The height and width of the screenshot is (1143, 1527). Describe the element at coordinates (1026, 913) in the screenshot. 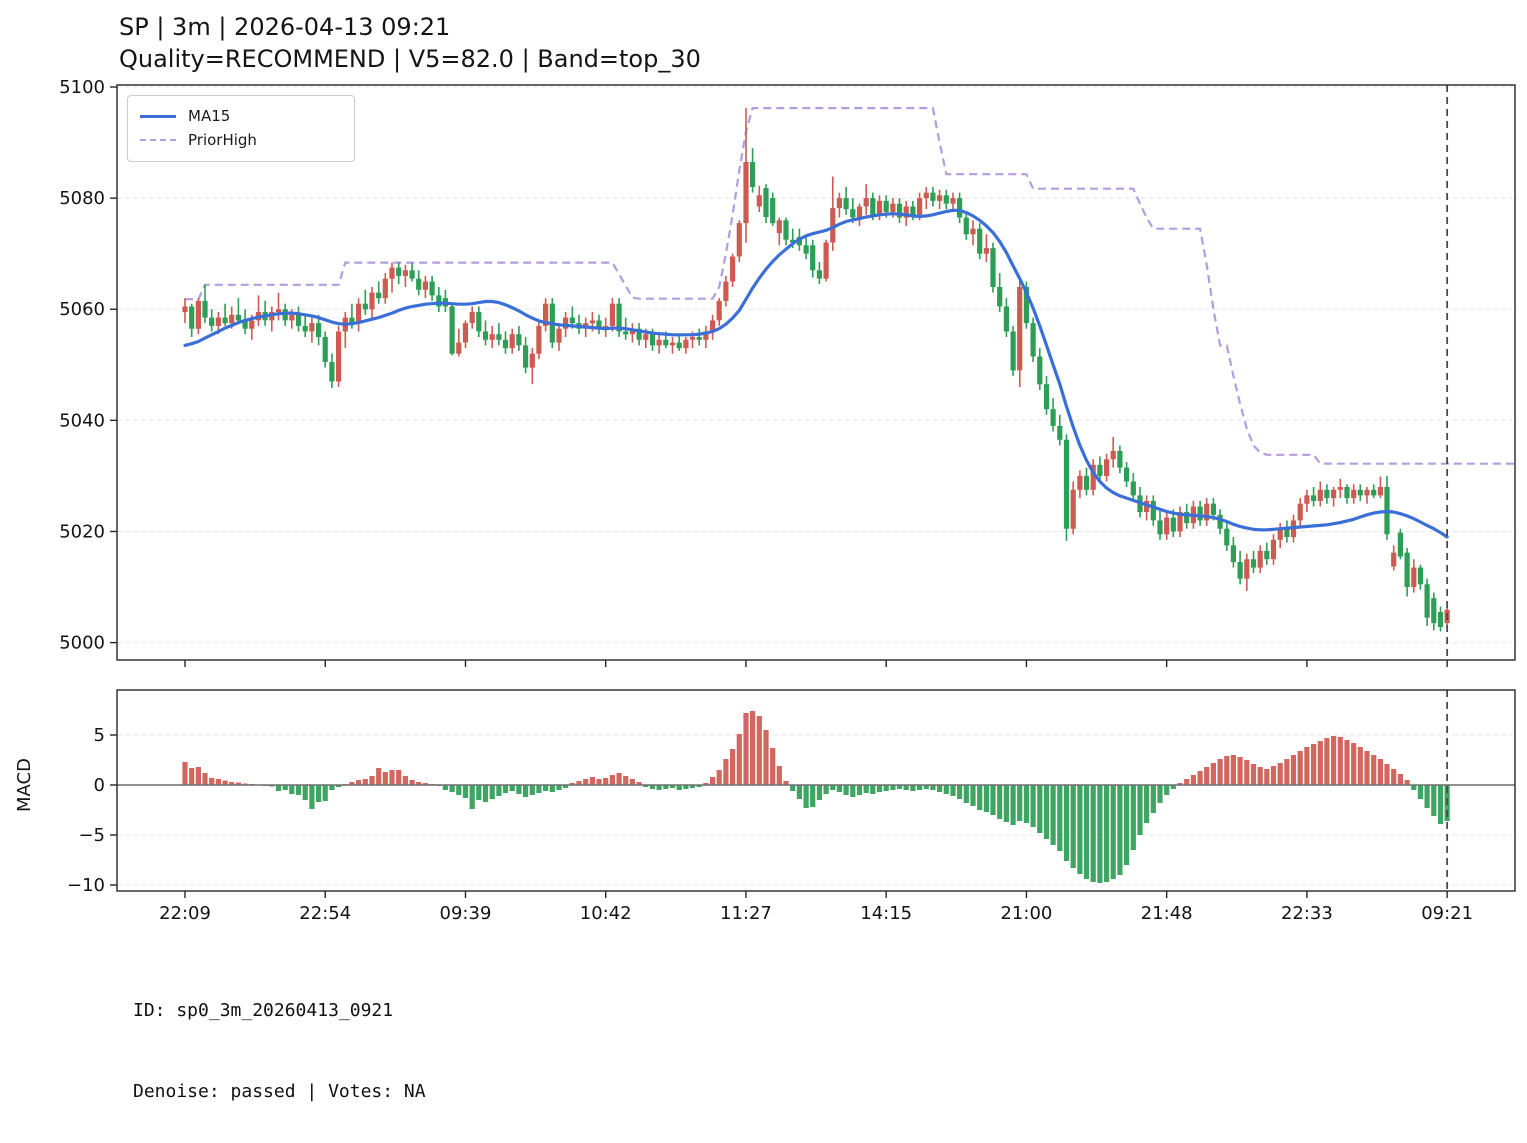

I see `x-tick-label: 21:00` at that location.